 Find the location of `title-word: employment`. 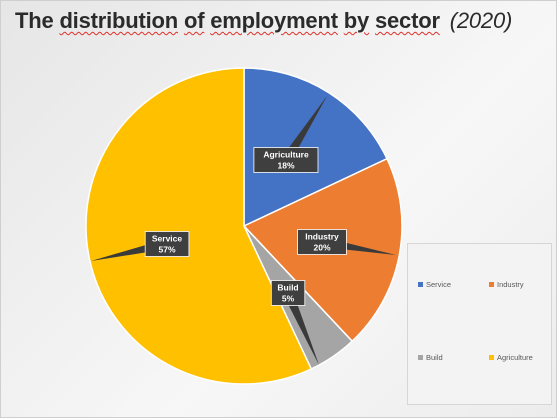

title-word: employment is located at coordinates (274, 20).